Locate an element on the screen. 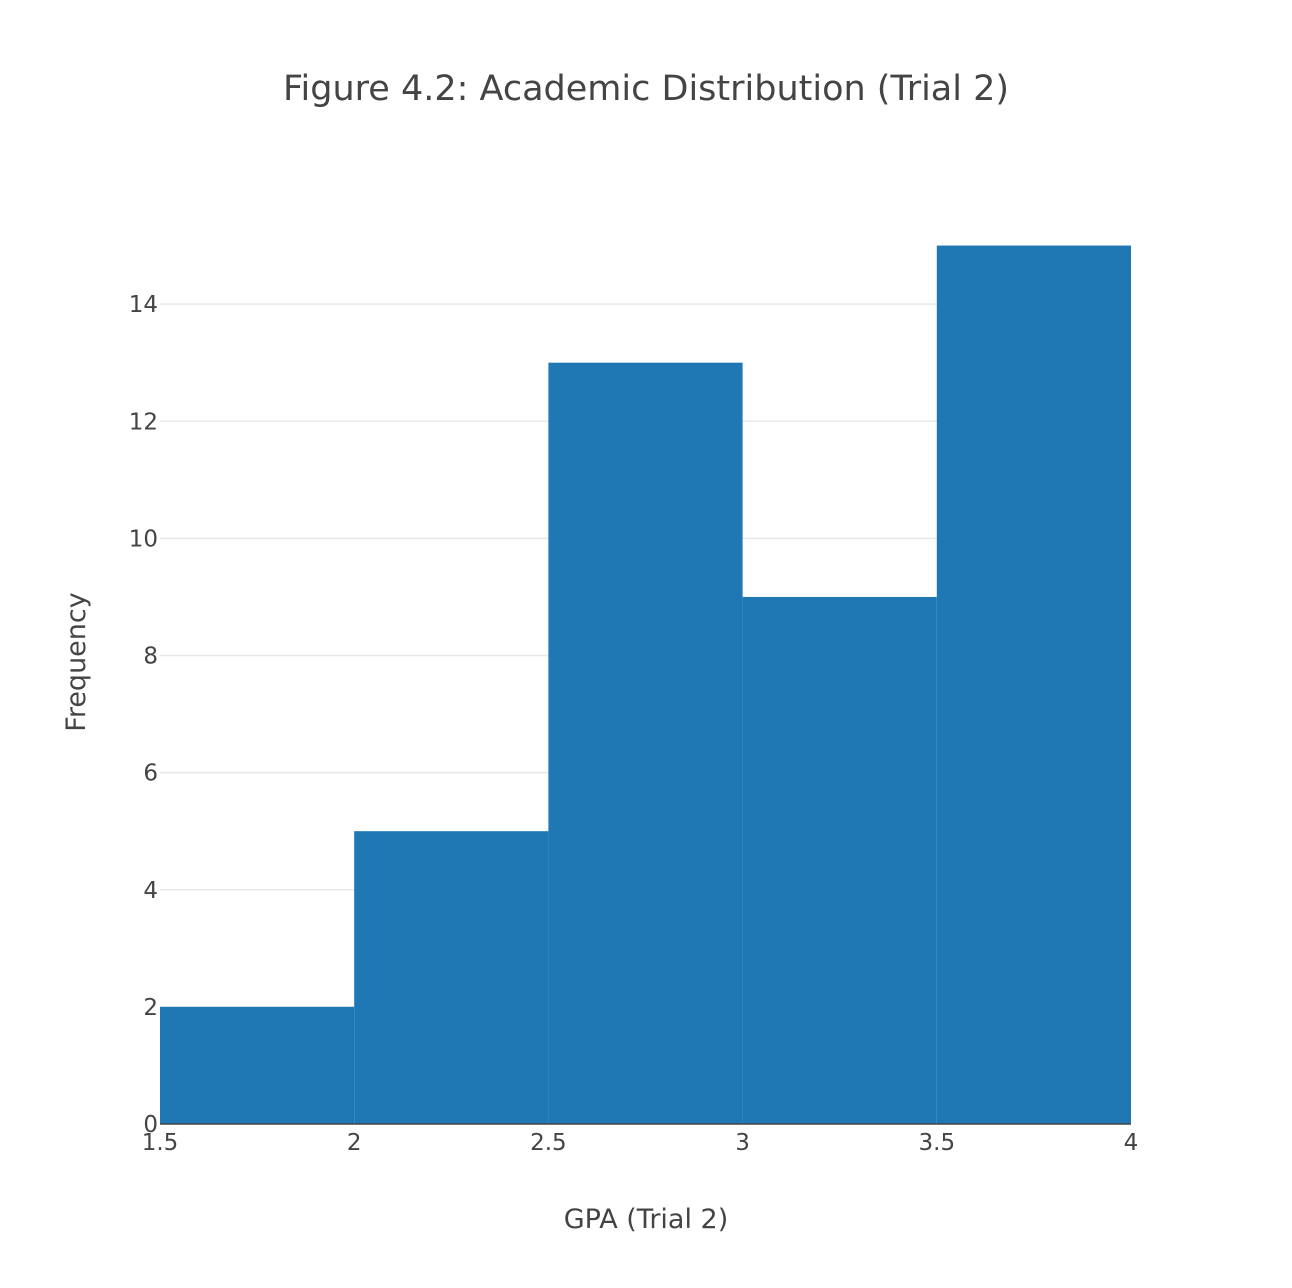  x-tick-label-3: 3 is located at coordinates (742, 1143).